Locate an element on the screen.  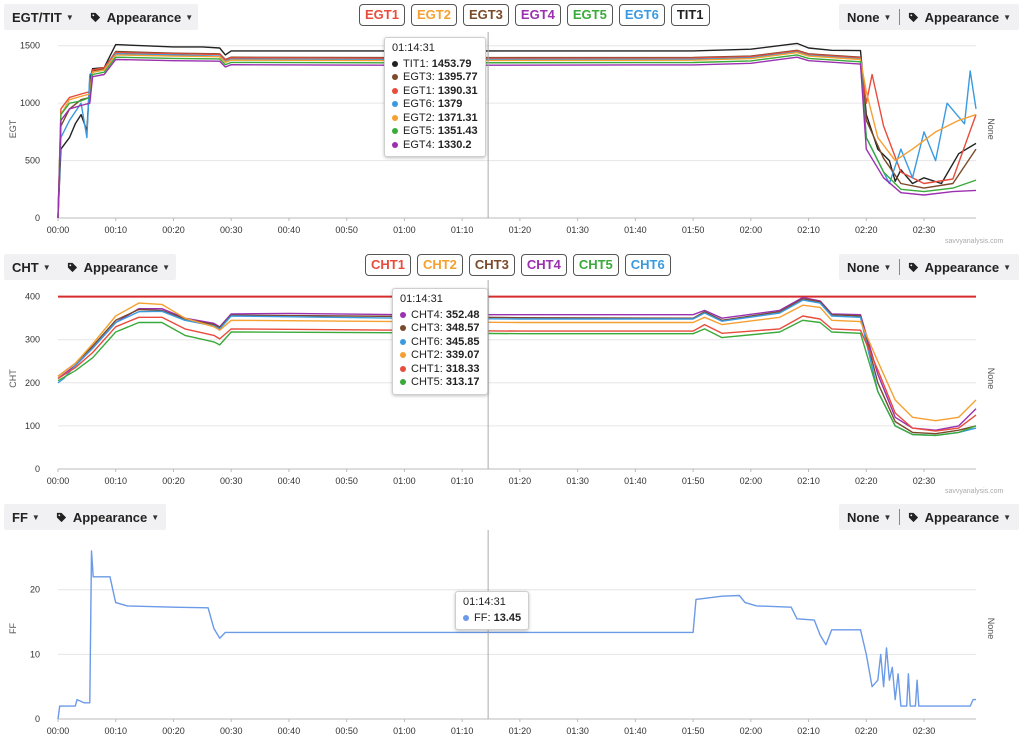
series-chip-egt3: EGT3 is located at coordinates (485, 15).